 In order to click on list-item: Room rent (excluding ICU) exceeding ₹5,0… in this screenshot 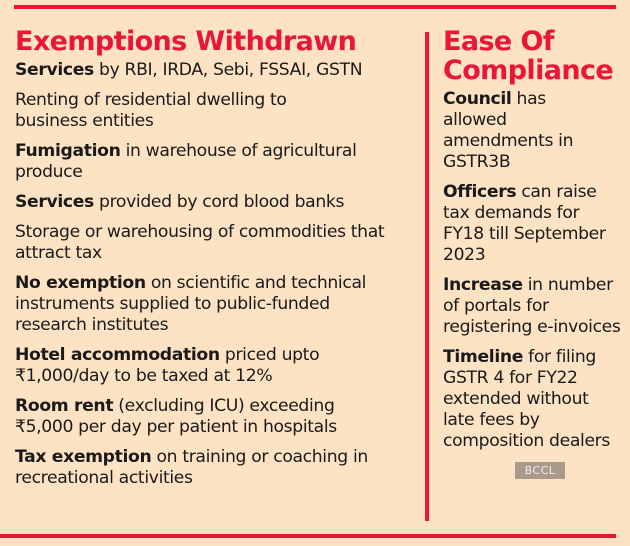, I will do `click(205, 417)`.